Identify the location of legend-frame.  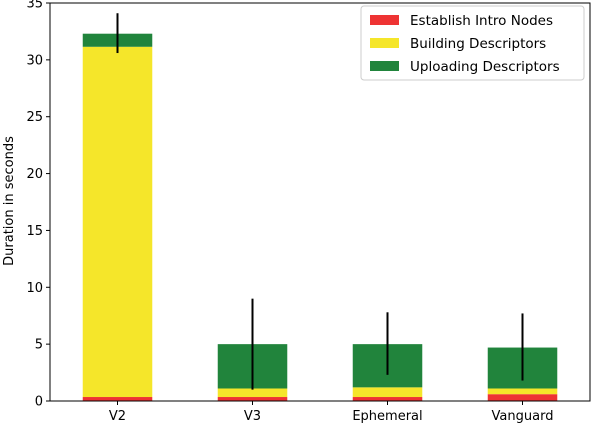
(472, 43).